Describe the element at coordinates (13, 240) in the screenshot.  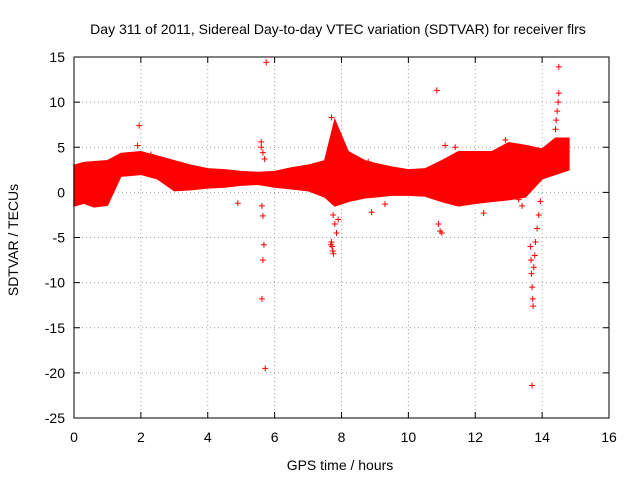
I see `y-axis-label: SDTVAR / TECUs` at that location.